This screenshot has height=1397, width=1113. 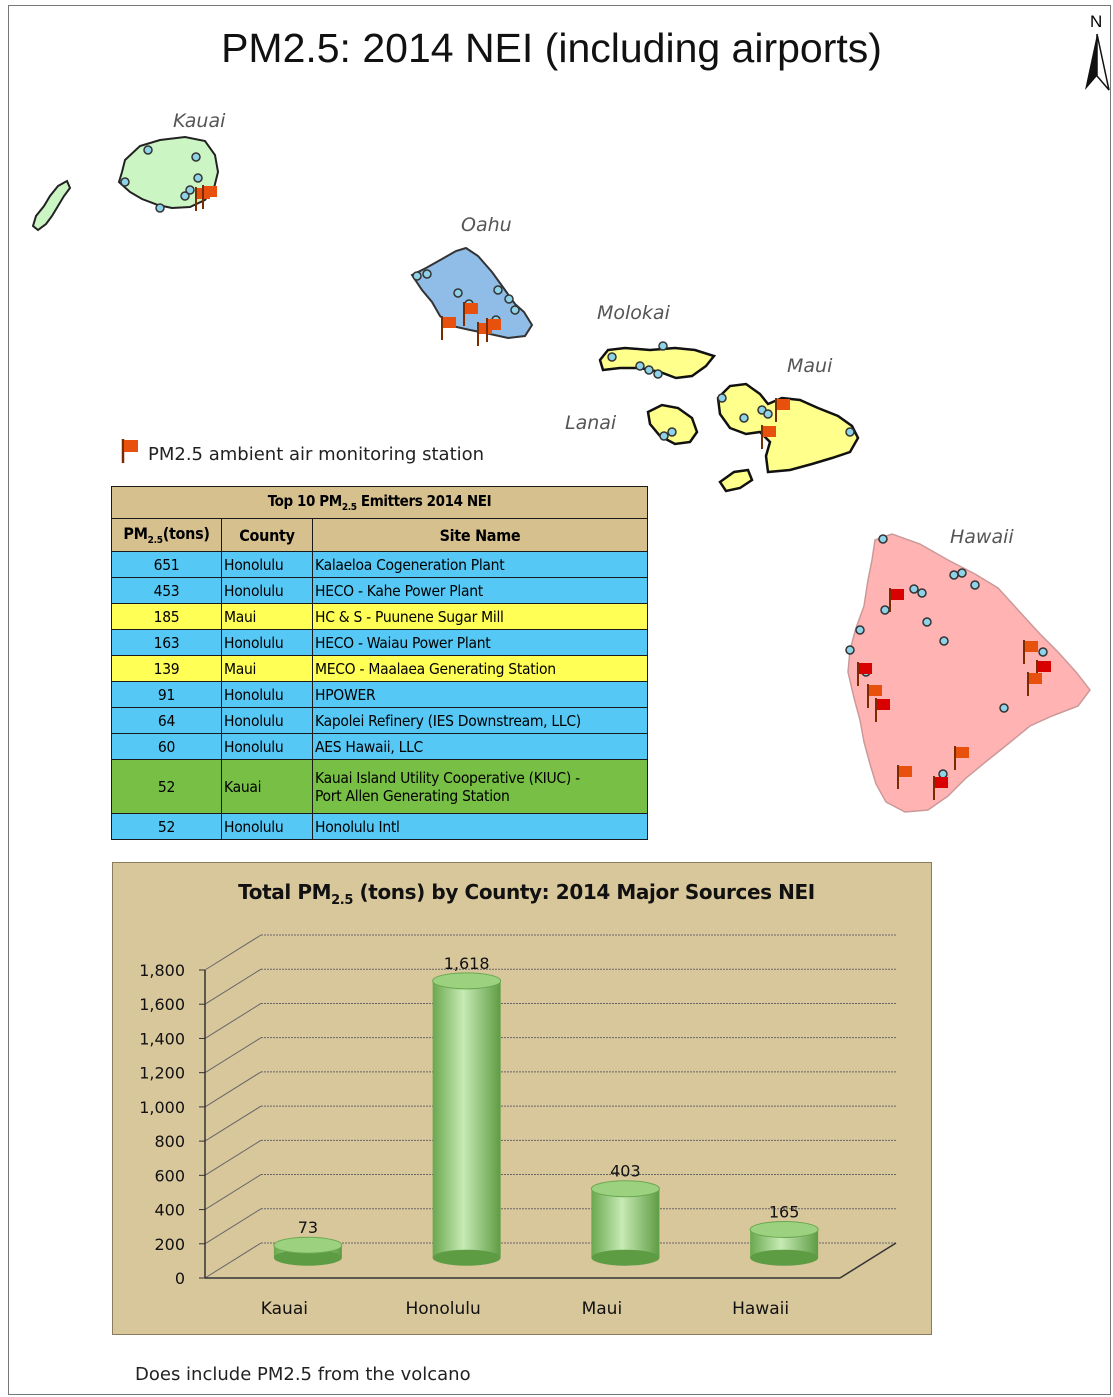 What do you see at coordinates (166, 590) in the screenshot?
I see `cell-pm: 453` at bounding box center [166, 590].